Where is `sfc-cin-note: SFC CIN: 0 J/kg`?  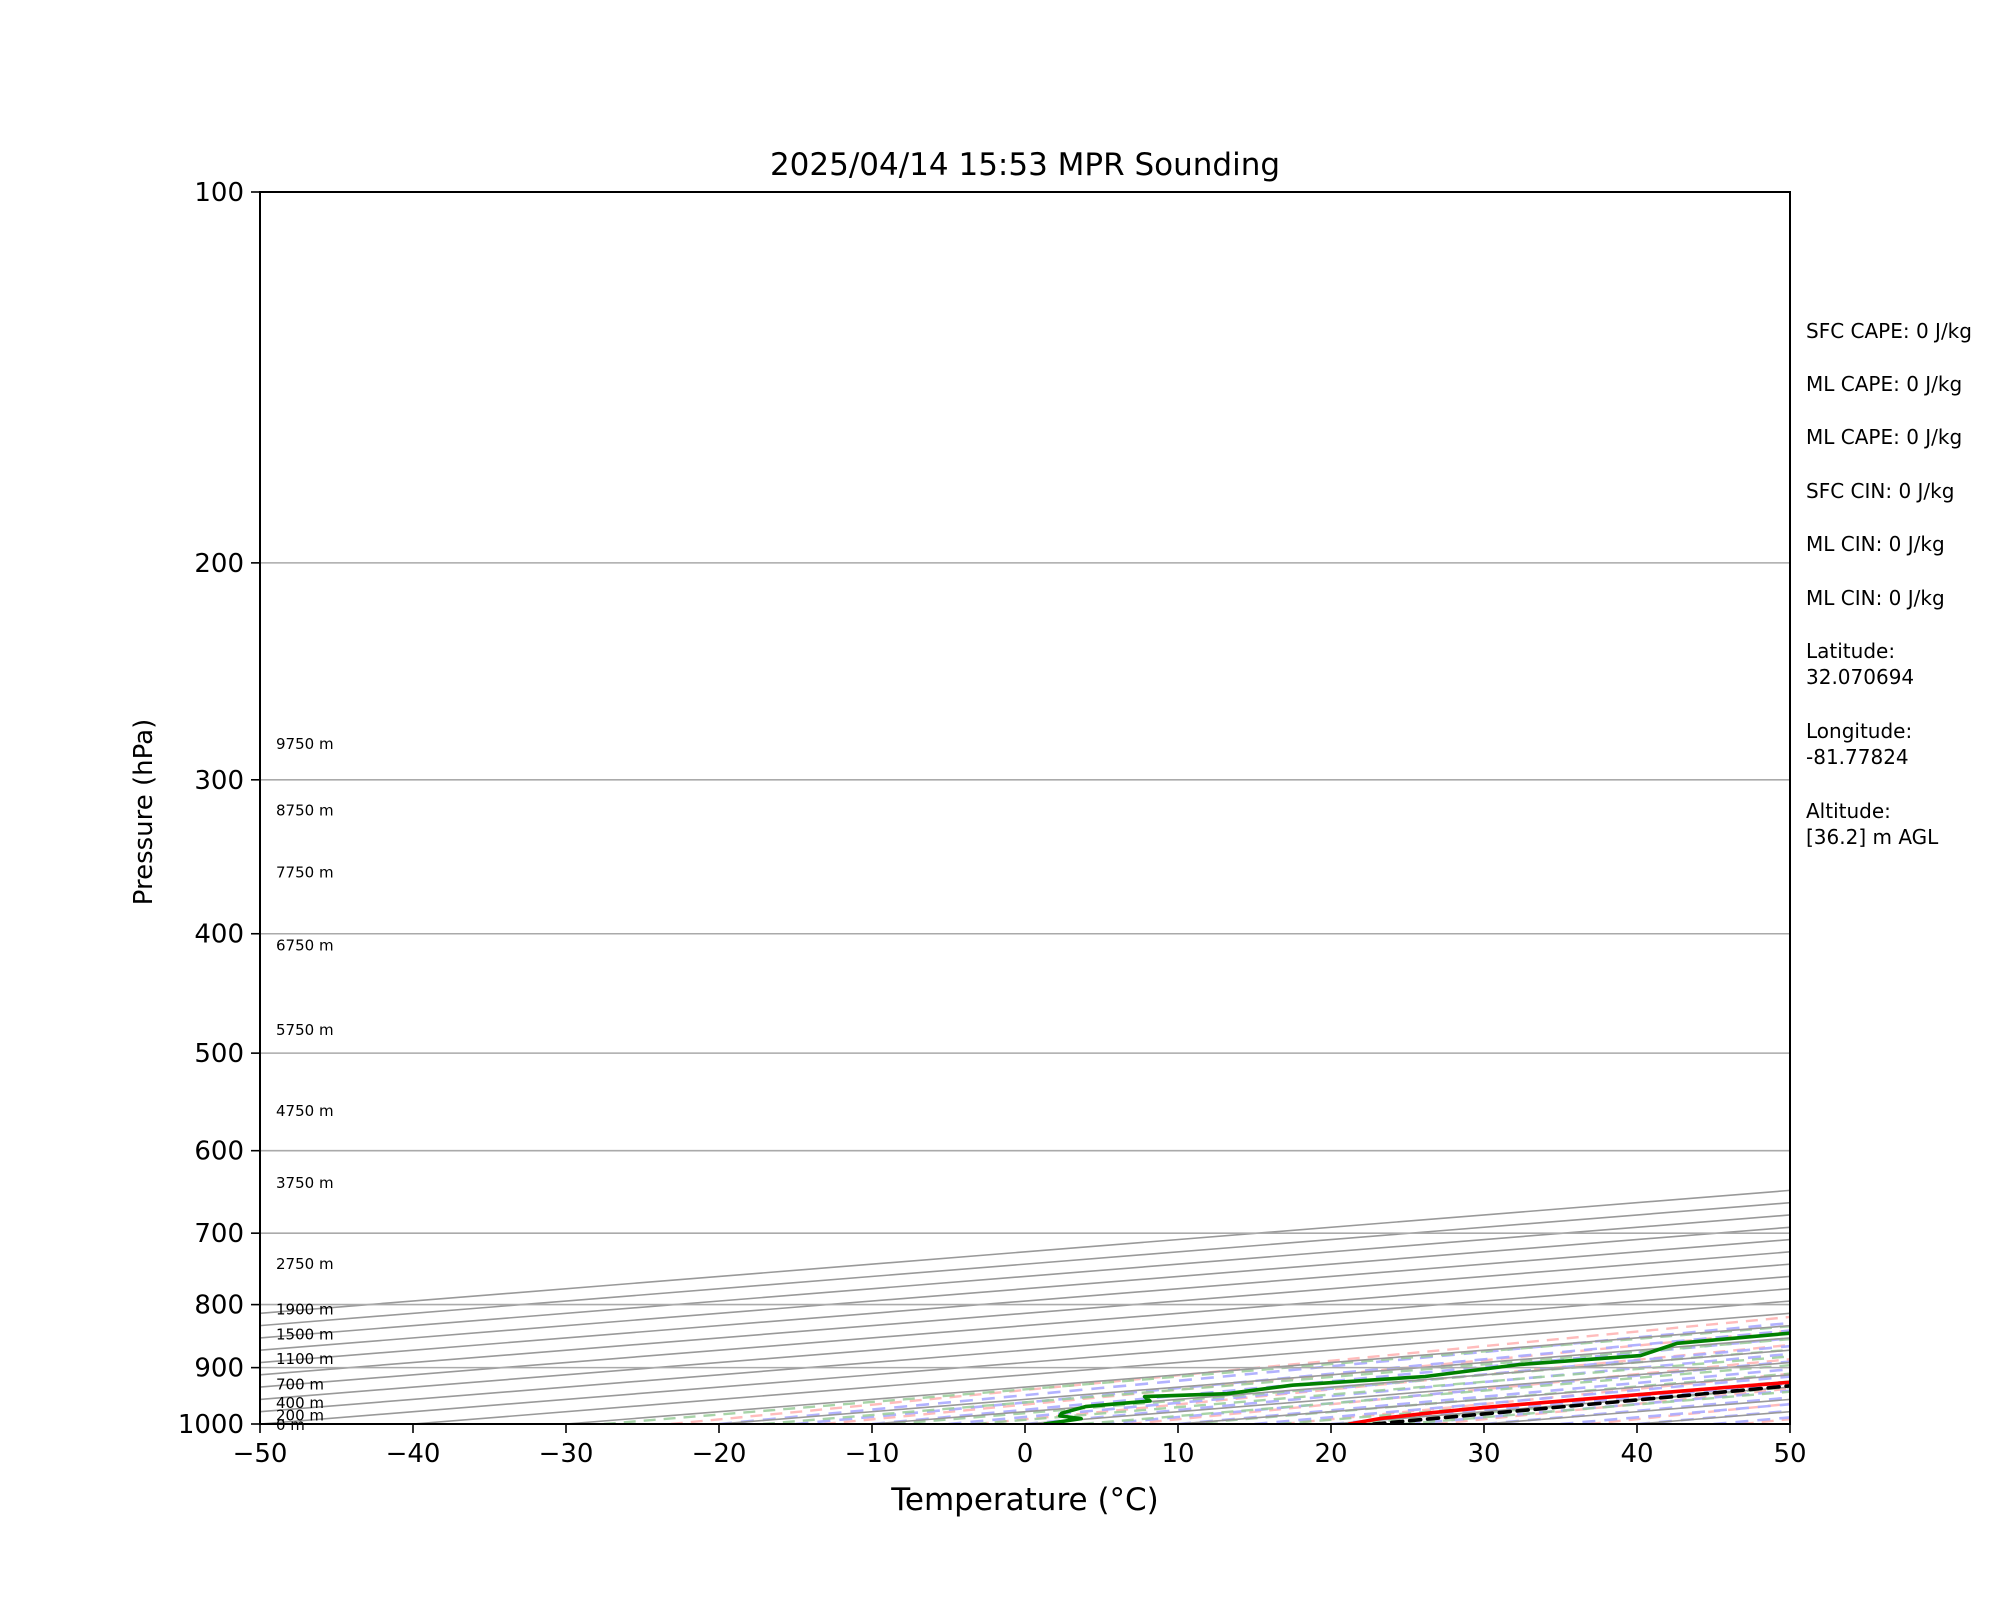 sfc-cin-note: SFC CIN: 0 J/kg is located at coordinates (1901, 491).